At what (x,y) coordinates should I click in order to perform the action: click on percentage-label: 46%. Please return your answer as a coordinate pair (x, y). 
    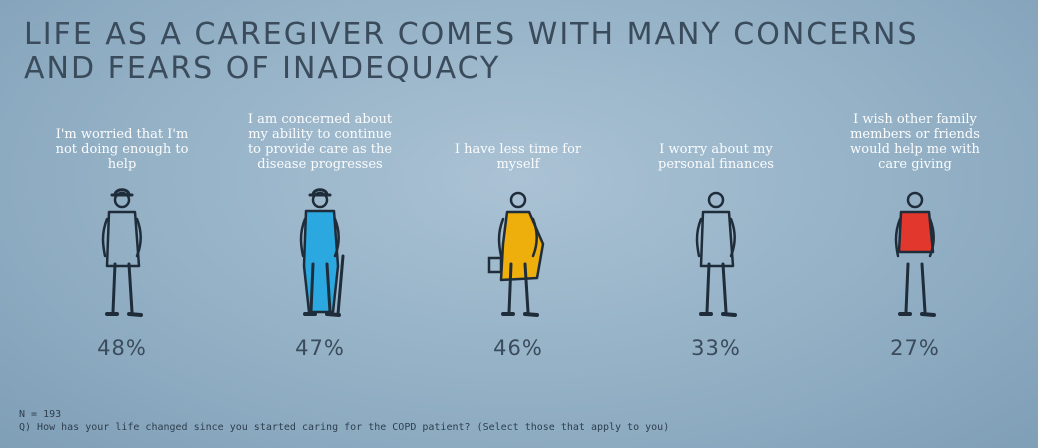
    Looking at the image, I should click on (518, 348).